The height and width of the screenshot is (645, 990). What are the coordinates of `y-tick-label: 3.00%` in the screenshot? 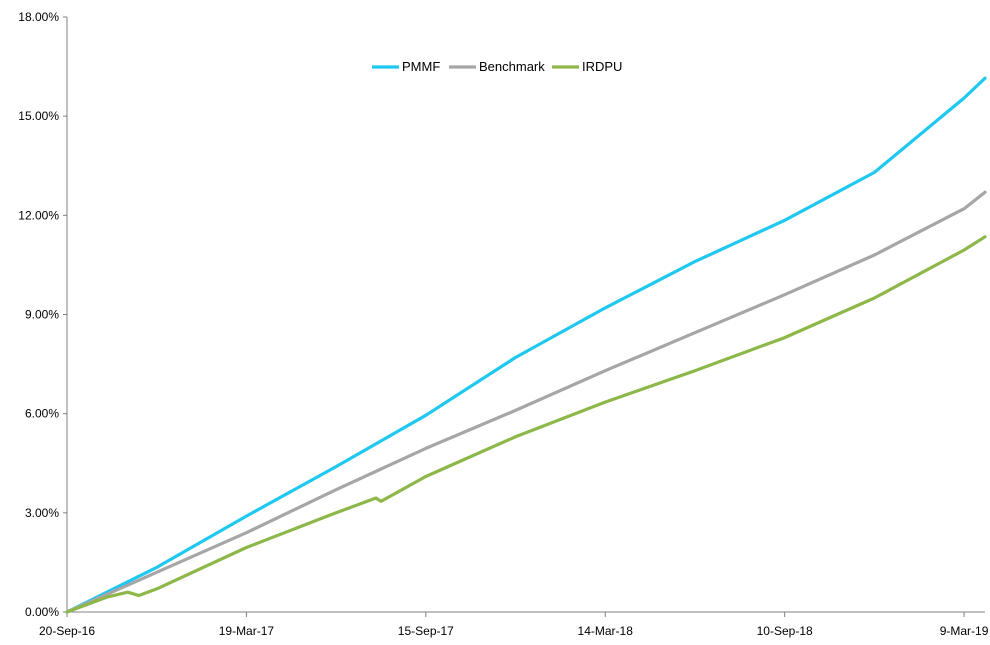 It's located at (42, 513).